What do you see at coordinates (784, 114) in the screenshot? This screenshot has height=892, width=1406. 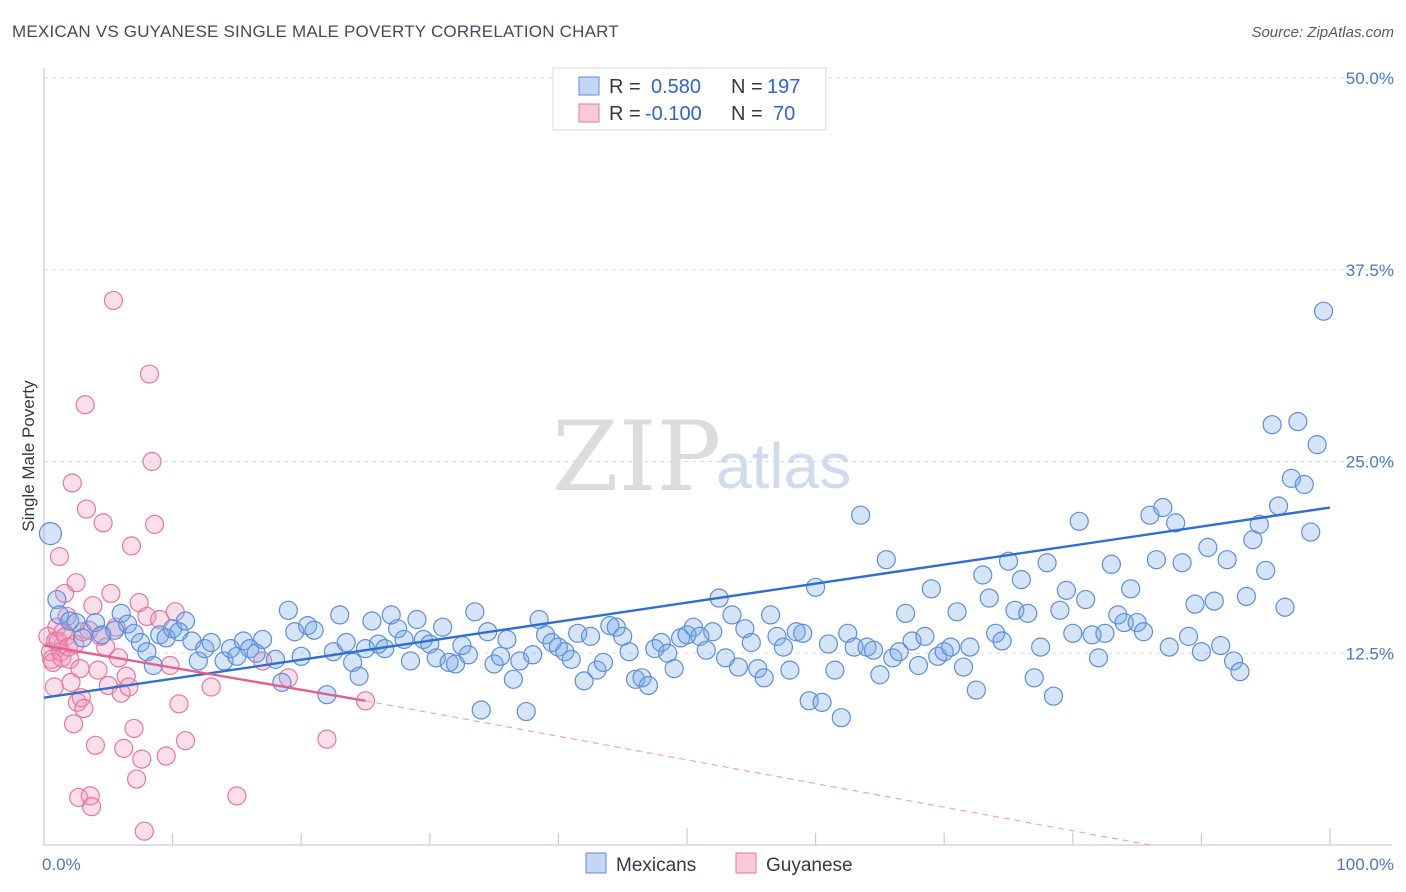 I see `legend-n-value-guyanese: 70` at bounding box center [784, 114].